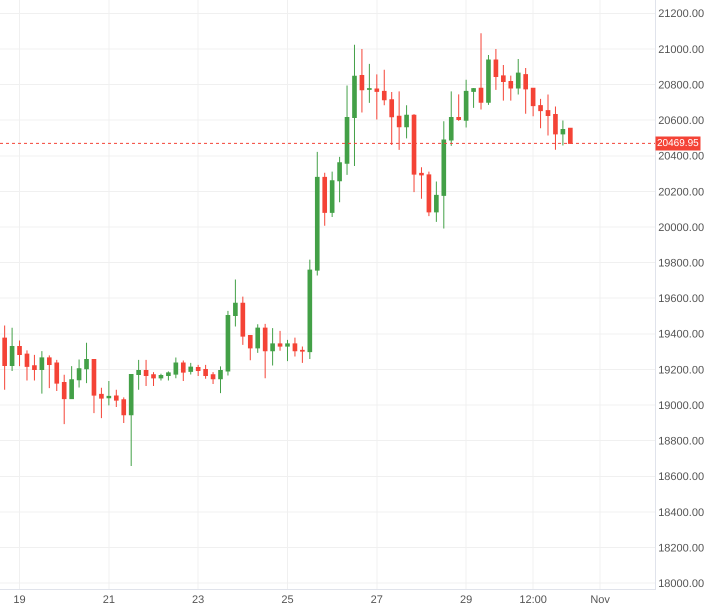 This screenshot has width=715, height=615. What do you see at coordinates (287, 600) in the screenshot?
I see `x-tick-label: 25` at bounding box center [287, 600].